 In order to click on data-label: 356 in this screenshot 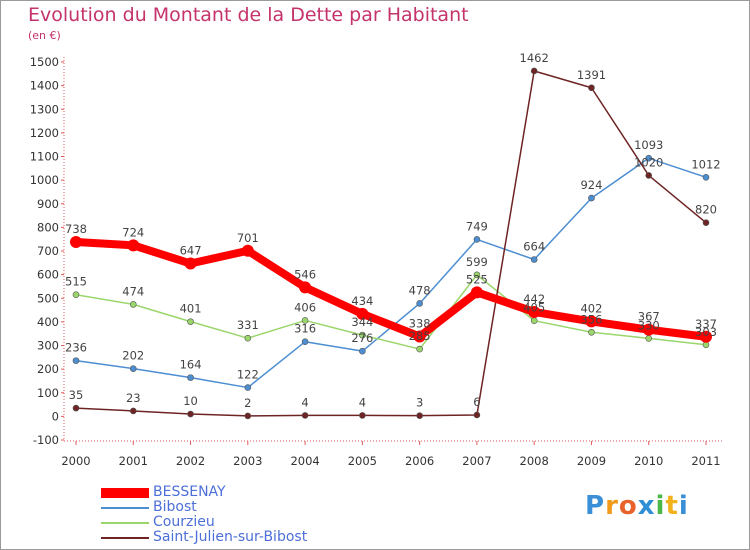, I will do `click(591, 319)`.